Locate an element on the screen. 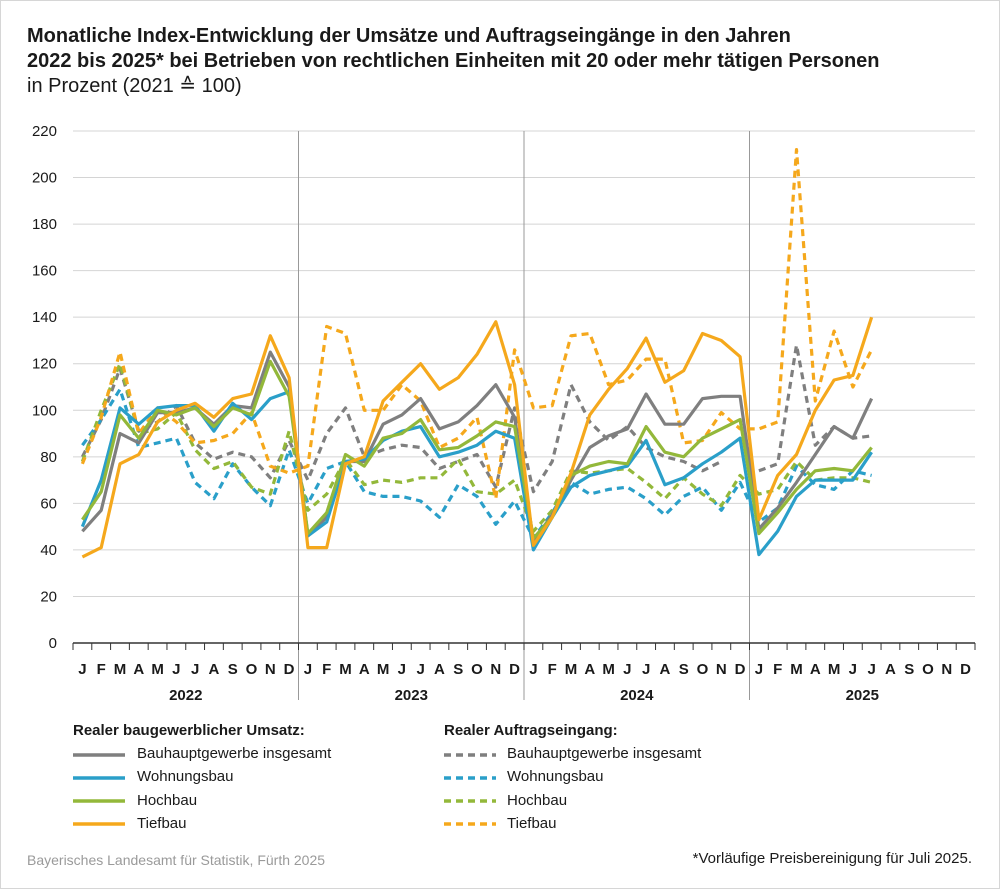  year-label: 2024 is located at coordinates (637, 695).